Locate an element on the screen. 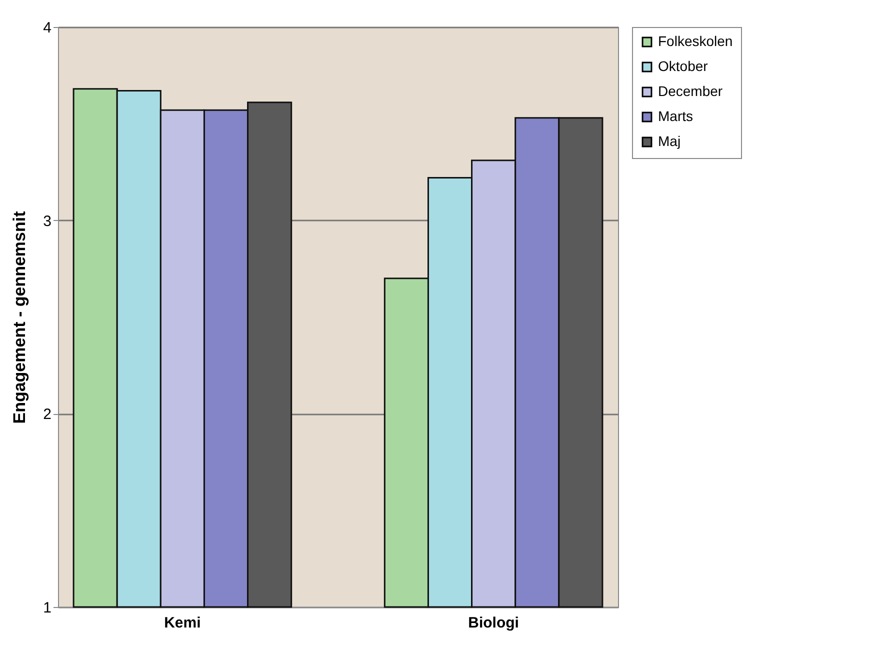 The width and height of the screenshot is (869, 659). y-tick-label: 3 is located at coordinates (47, 221).